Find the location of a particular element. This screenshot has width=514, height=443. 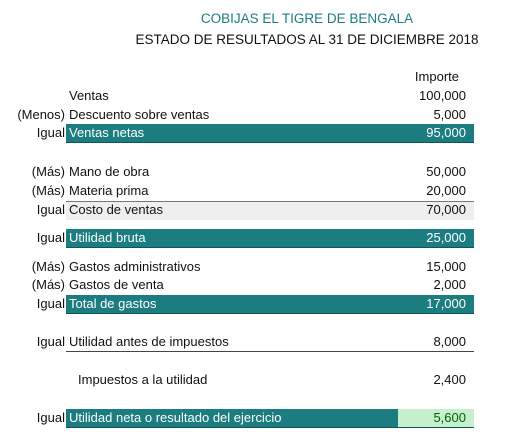

row-label: Descuento sobre ventas is located at coordinates (139, 114).